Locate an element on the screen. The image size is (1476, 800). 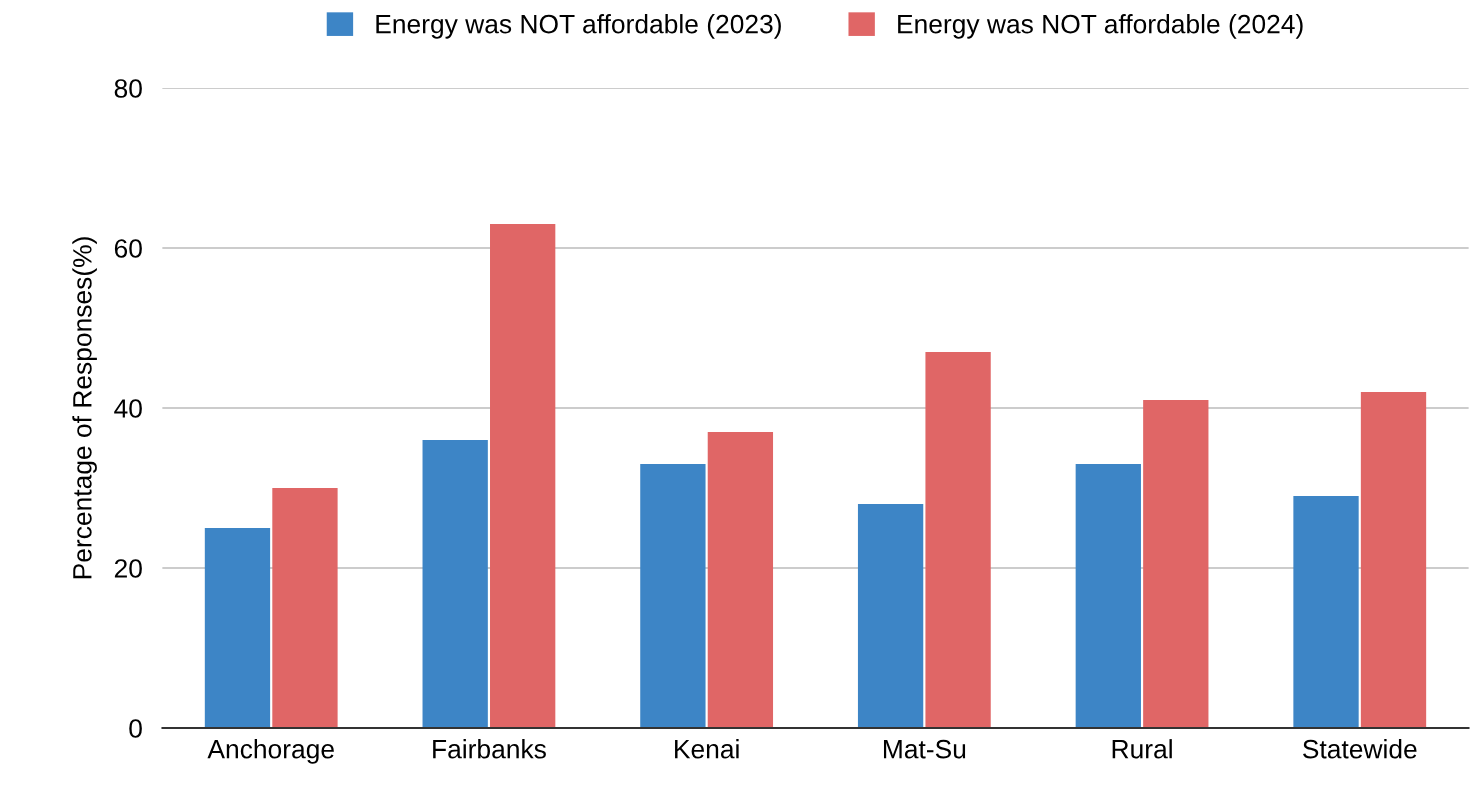
x-tick-label: Mat-Su is located at coordinates (924, 749).